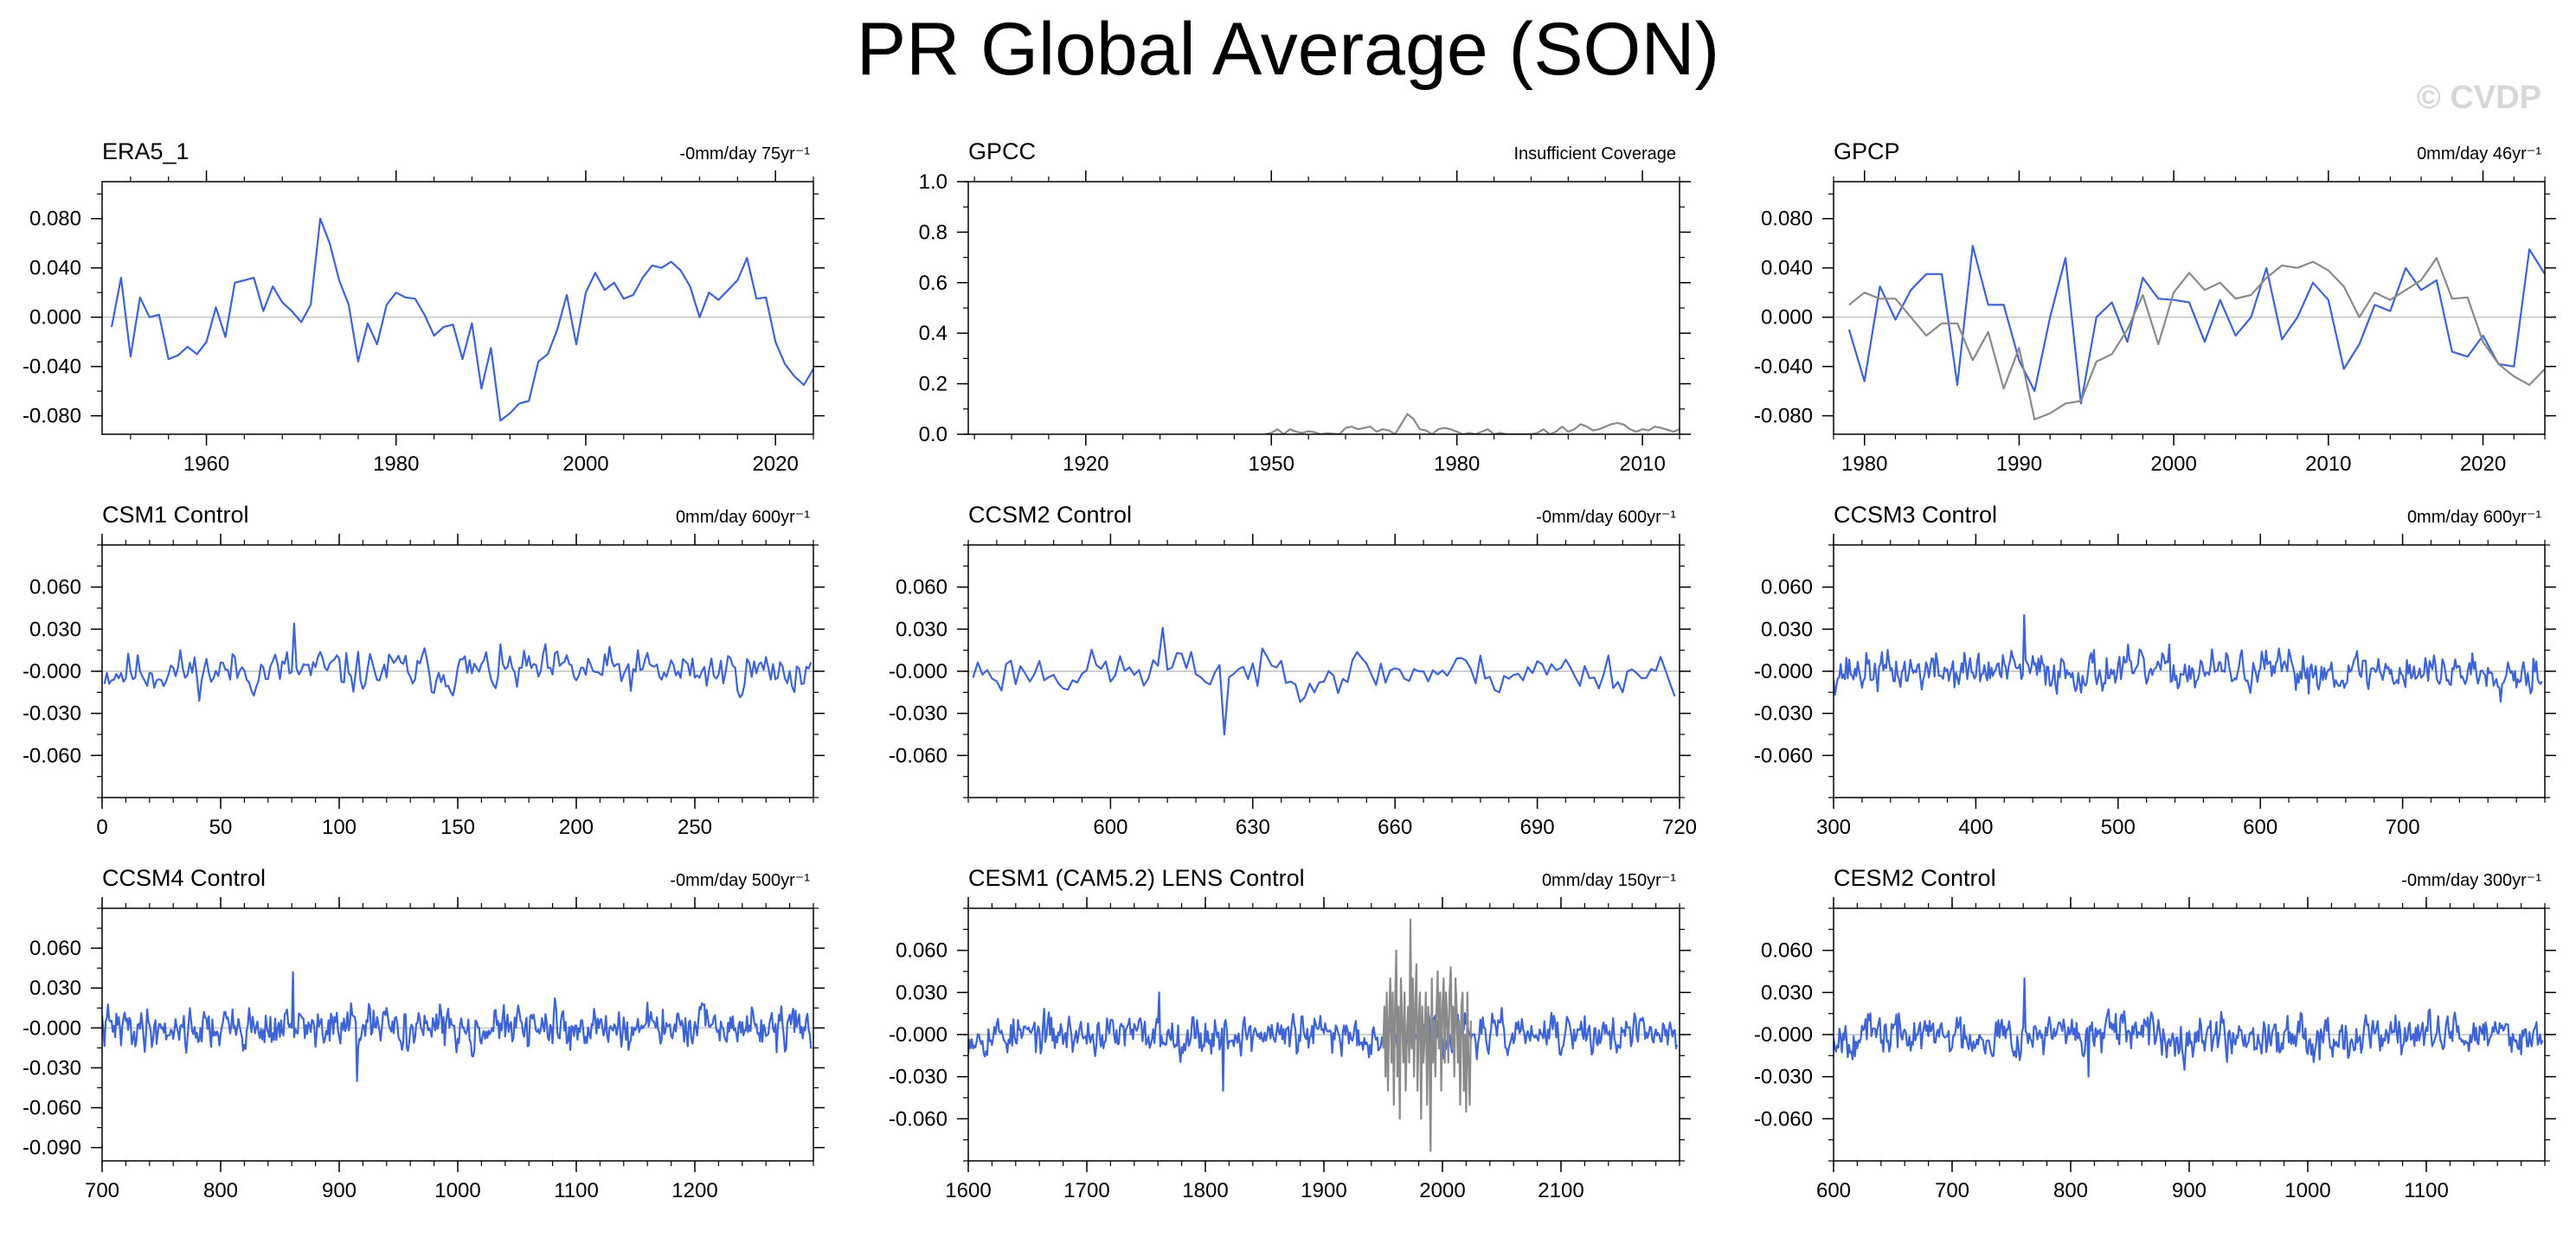 Image resolution: width=2576 pixels, height=1237 pixels. What do you see at coordinates (1288, 49) in the screenshot?
I see `figure-title: PR Global Average (SON)` at bounding box center [1288, 49].